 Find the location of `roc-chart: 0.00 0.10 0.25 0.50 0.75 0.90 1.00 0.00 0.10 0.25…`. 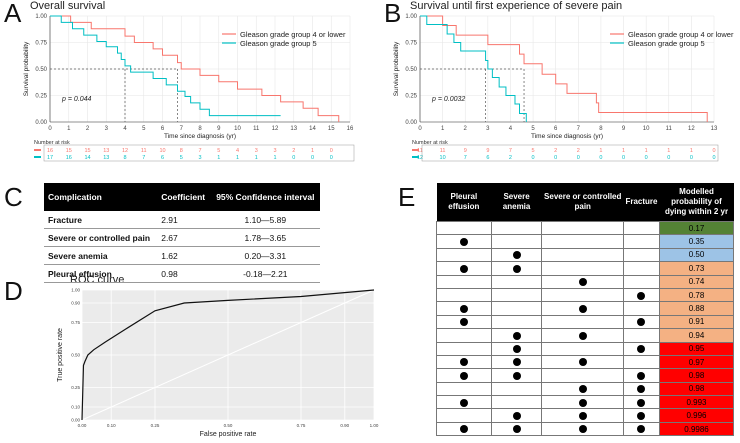

roc-chart: 0.00 0.10 0.25 0.50 0.75 0.90 1.00 0.00 0.10 0.25… is located at coordinates (218, 363).